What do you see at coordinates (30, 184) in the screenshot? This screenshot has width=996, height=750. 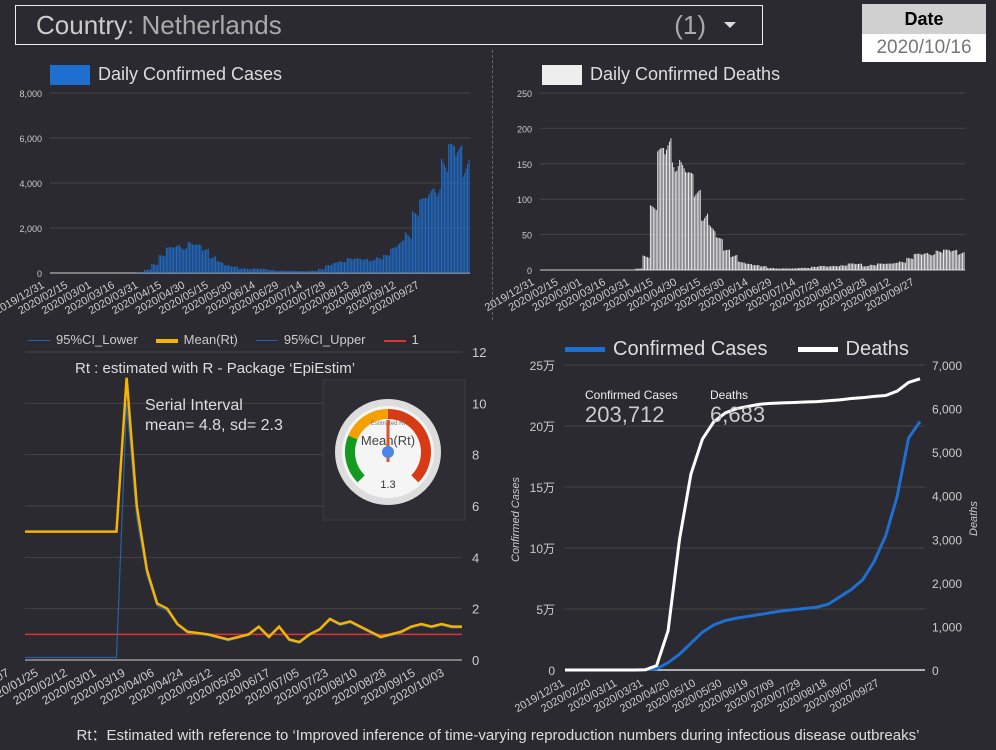 I see `y-tick-label: 4,000` at bounding box center [30, 184].